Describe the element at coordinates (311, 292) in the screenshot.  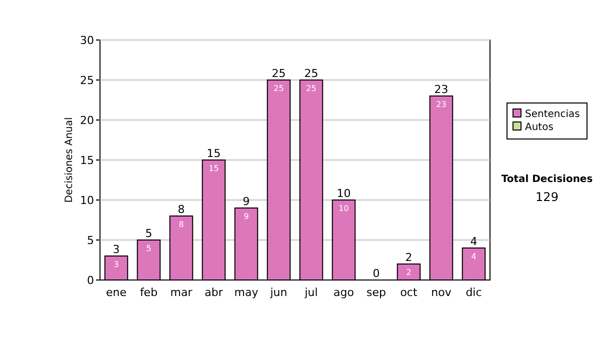
I see `x-tick-label: jul` at that location.